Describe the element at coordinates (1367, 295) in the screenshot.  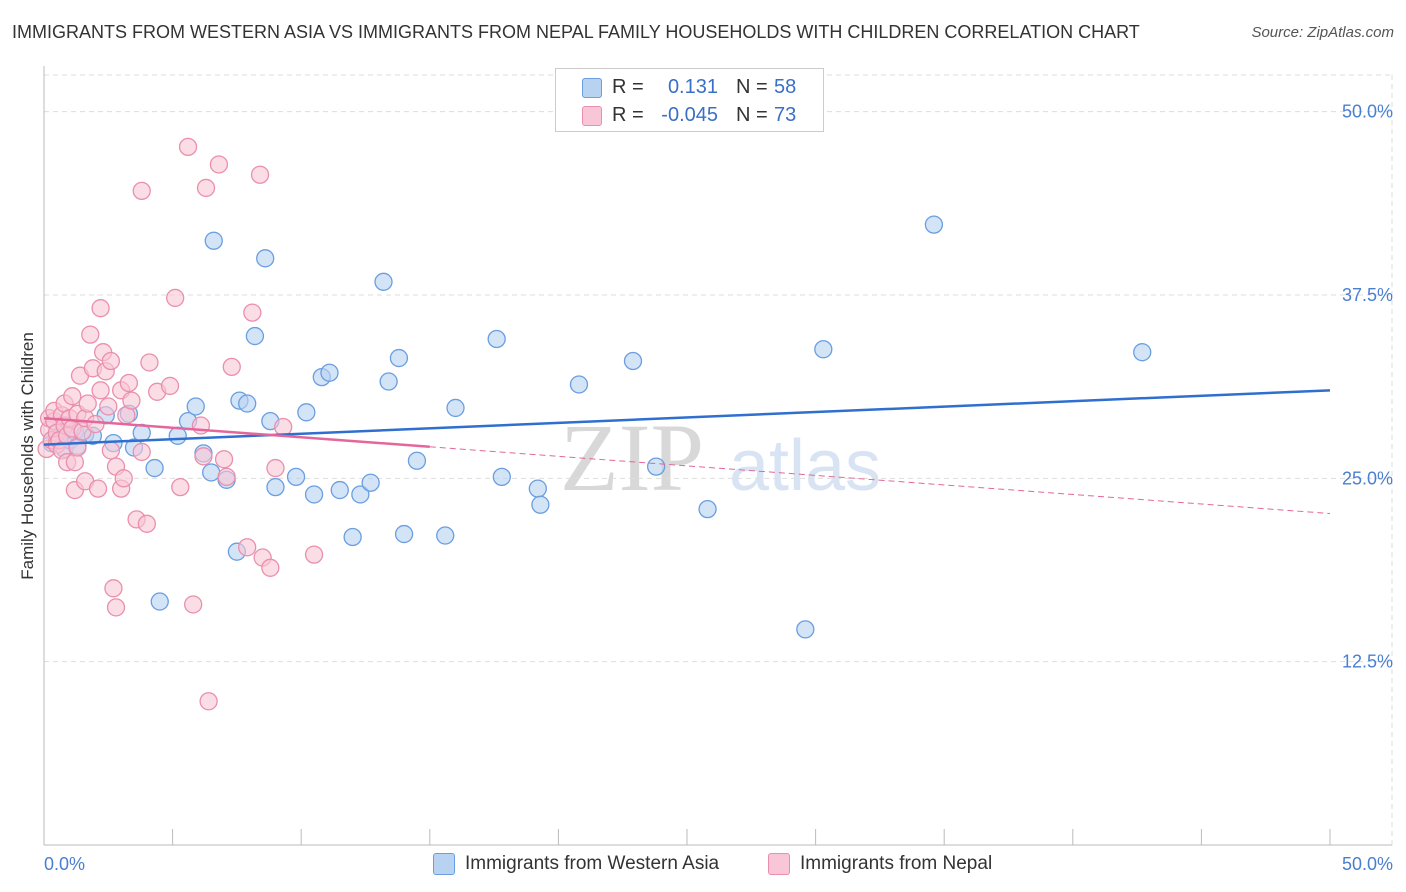
I see `y-tick-label: 37.5%` at that location.